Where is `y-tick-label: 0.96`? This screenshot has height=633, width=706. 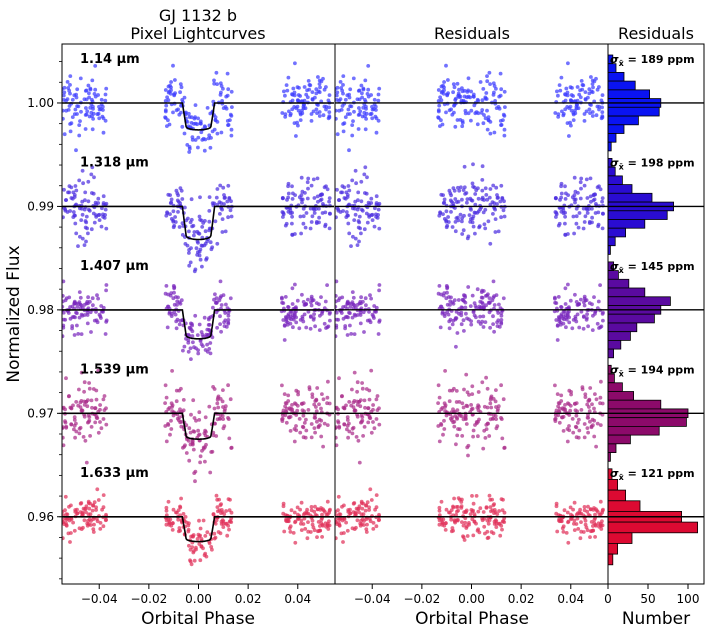
y-tick-label: 0.96 is located at coordinates (40, 517).